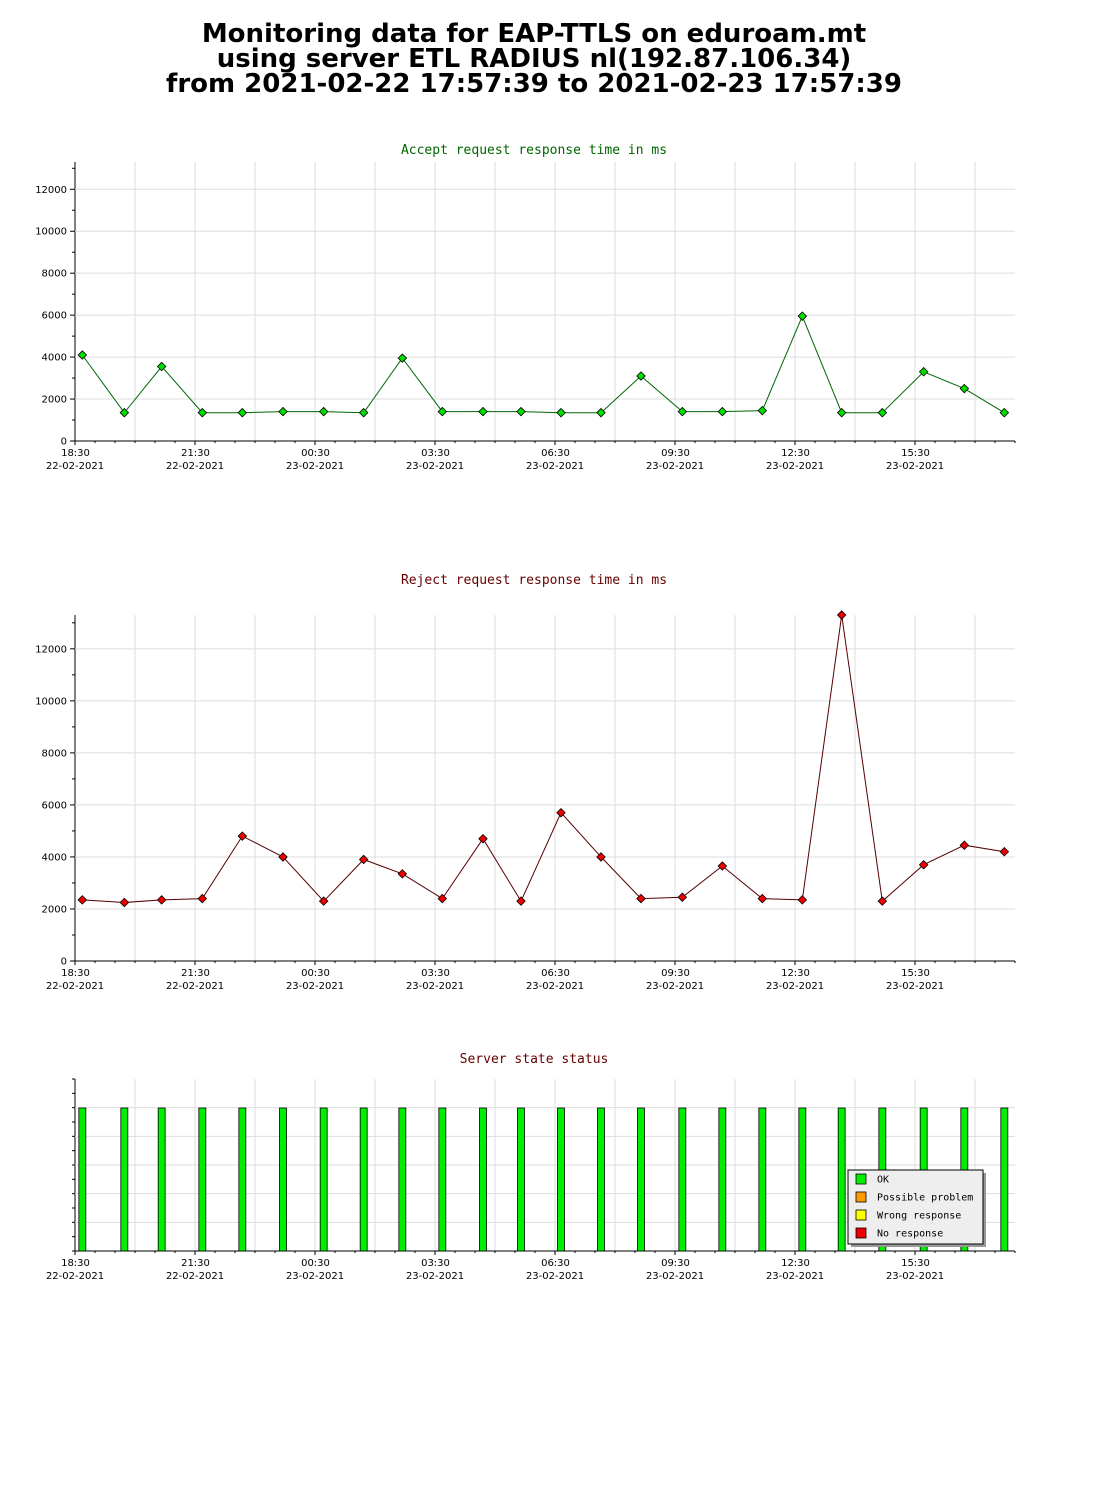 This screenshot has height=1500, width=1100. What do you see at coordinates (51, 232) in the screenshot?
I see `y-tick-label: 10000` at bounding box center [51, 232].